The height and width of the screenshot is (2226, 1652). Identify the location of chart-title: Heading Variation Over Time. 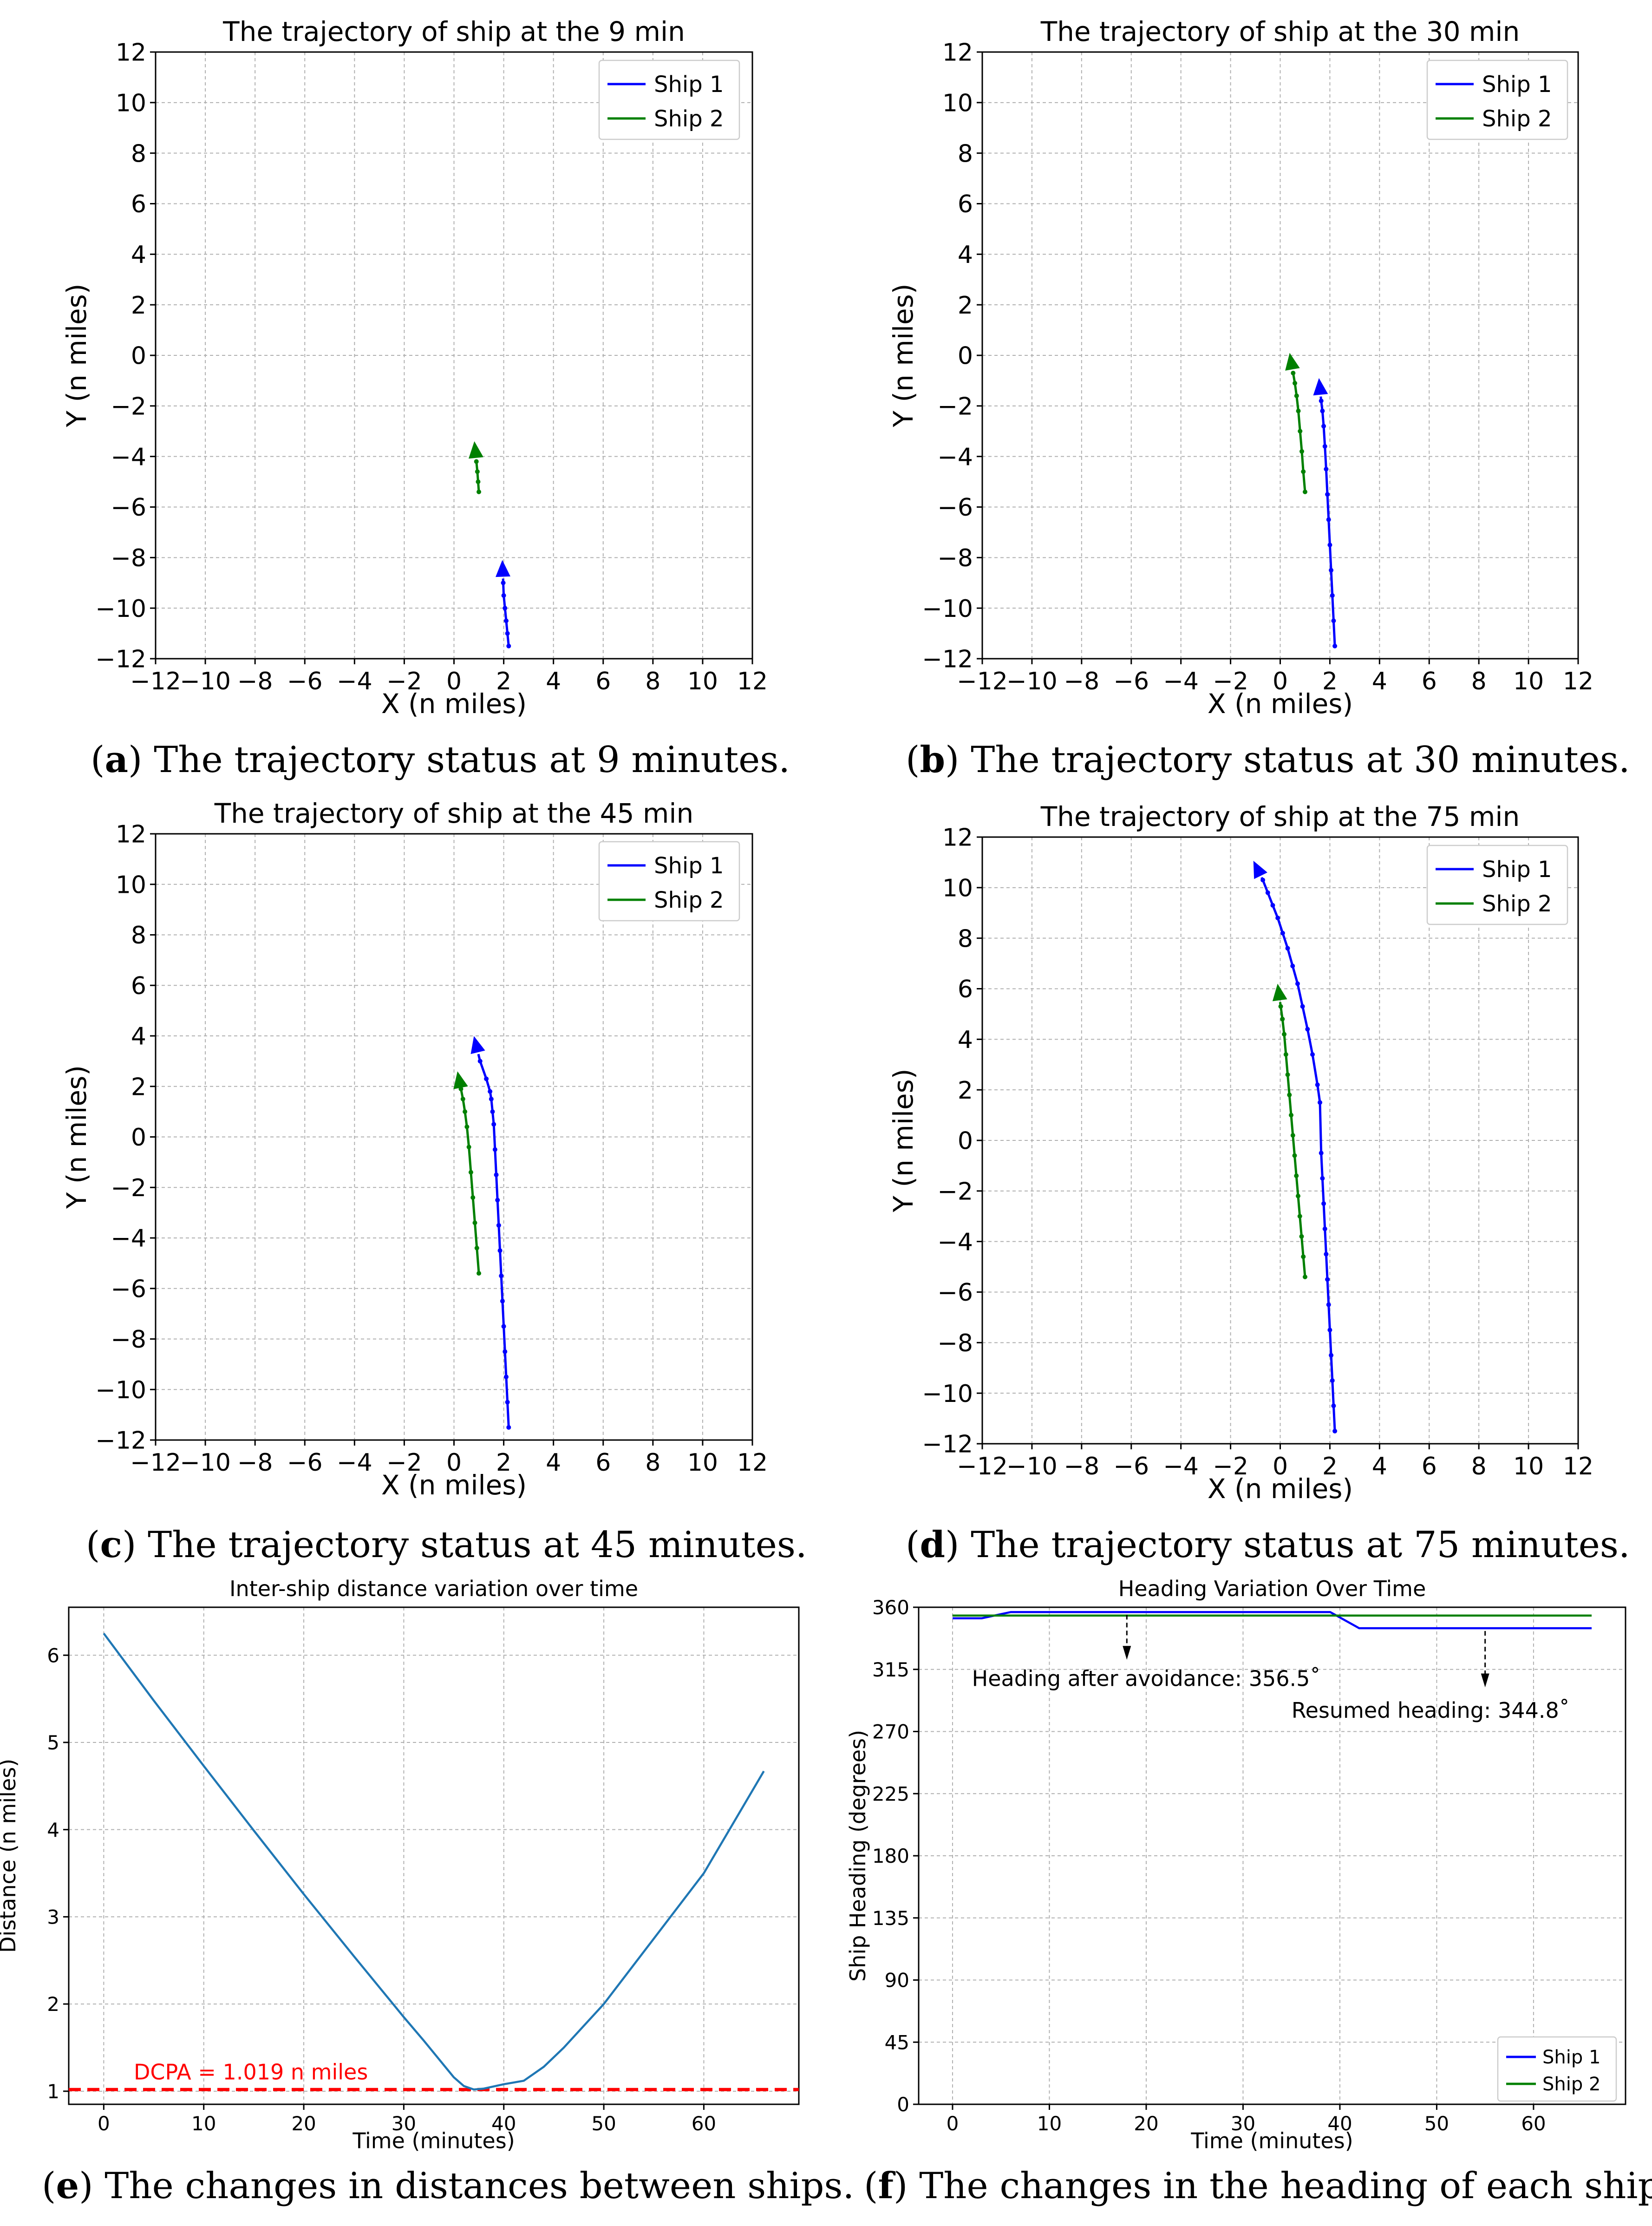
(1272, 1588).